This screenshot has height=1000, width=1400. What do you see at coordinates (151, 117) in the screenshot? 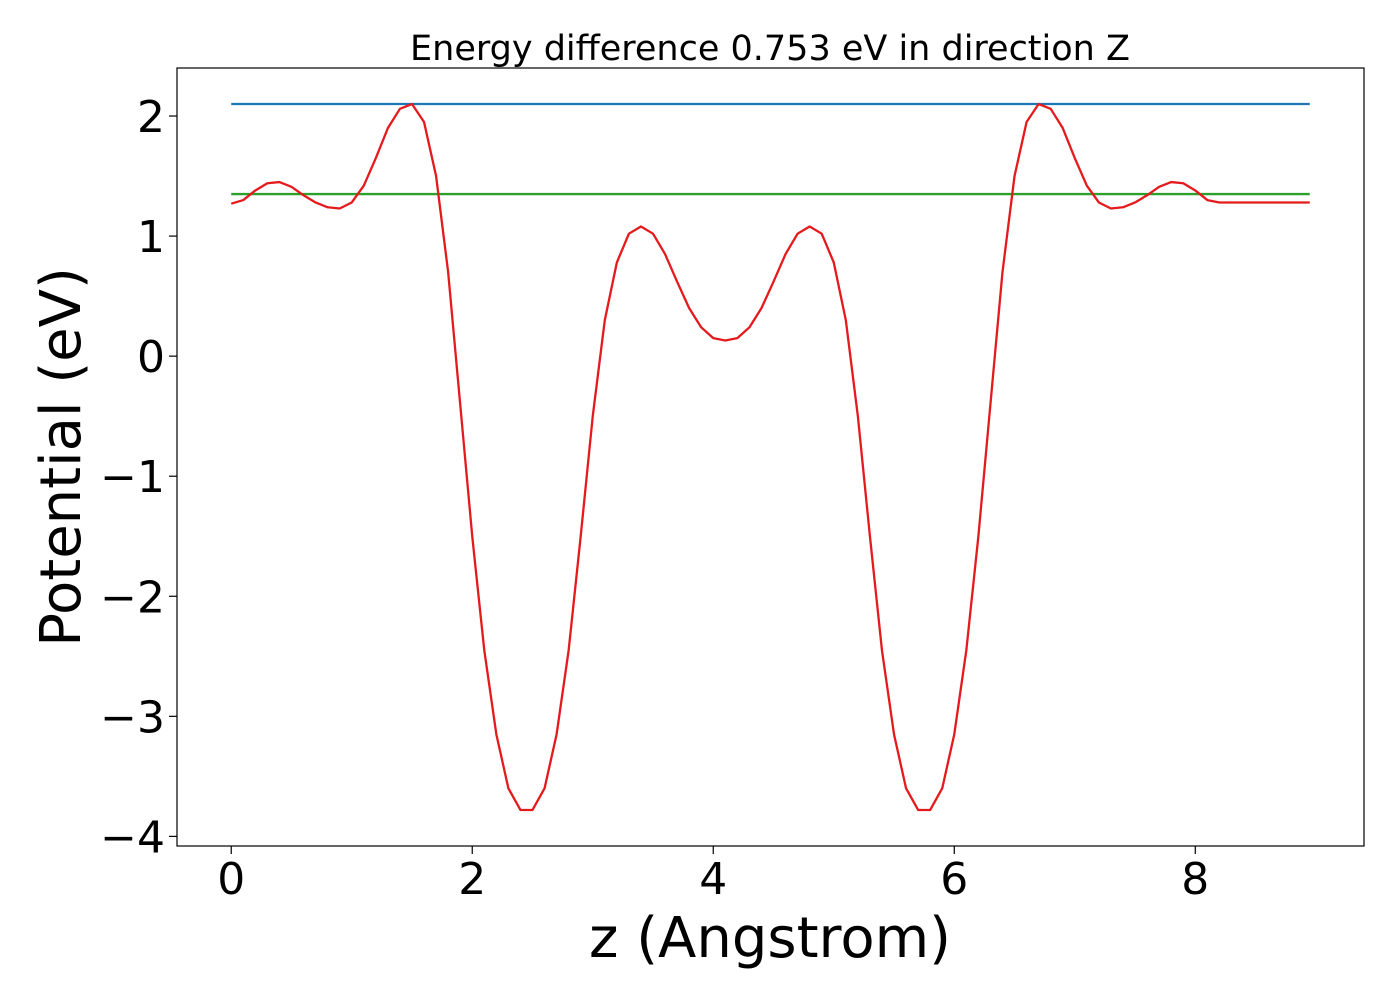
I see `y-tick-label: 2` at bounding box center [151, 117].